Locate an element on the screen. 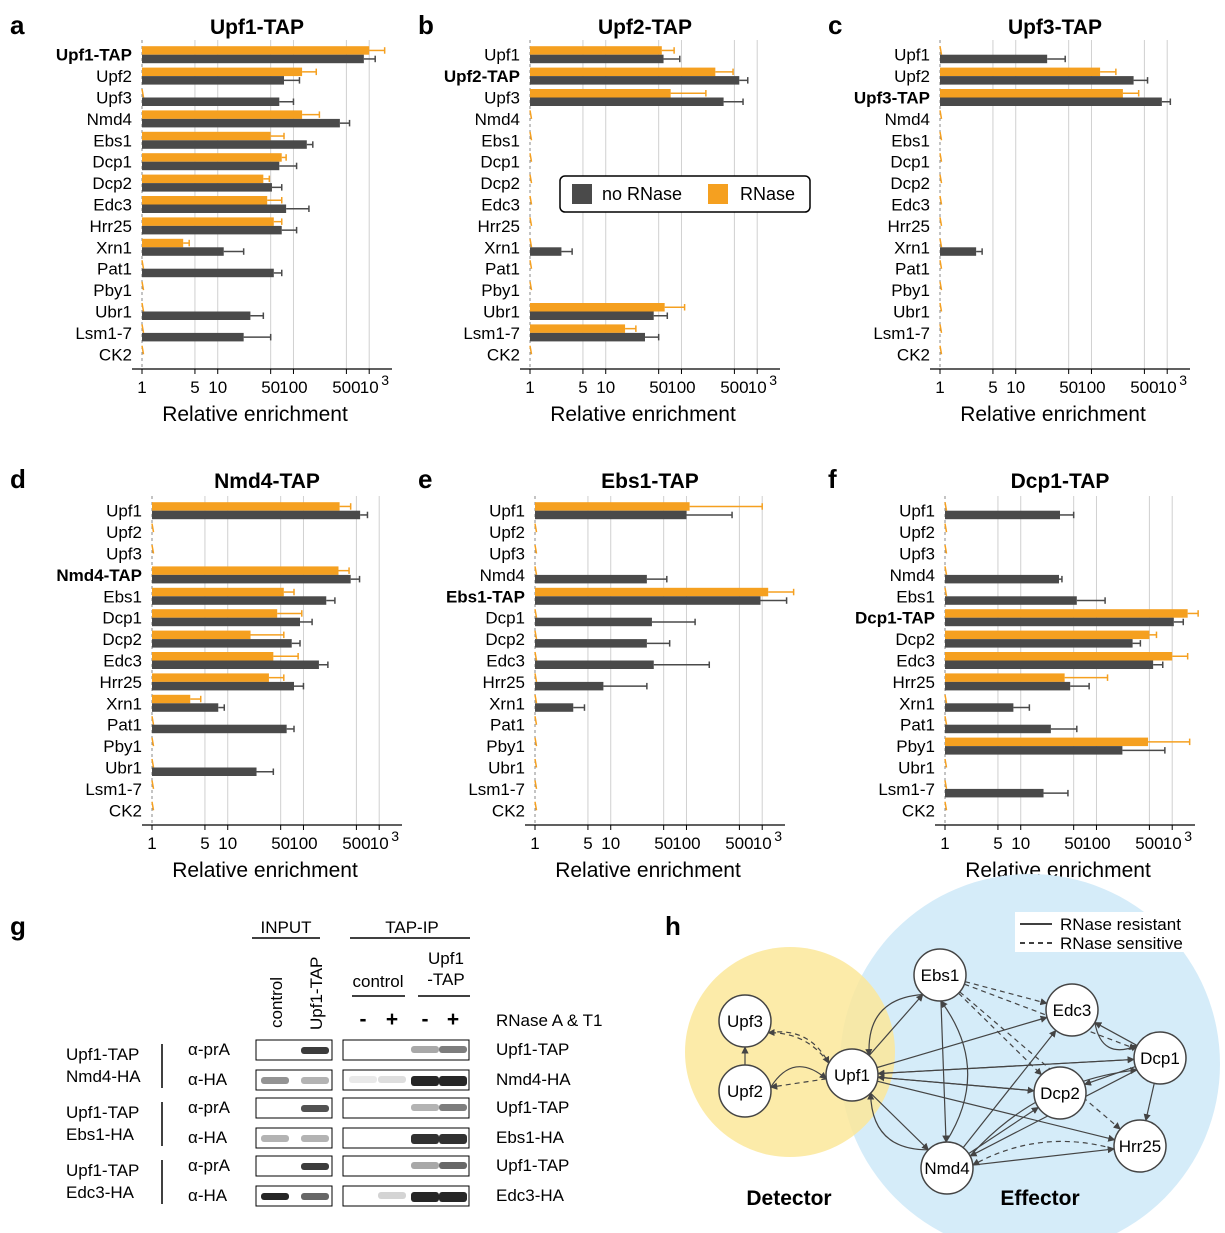 The height and width of the screenshot is (1233, 1225). input-header: INPUT is located at coordinates (286, 927).